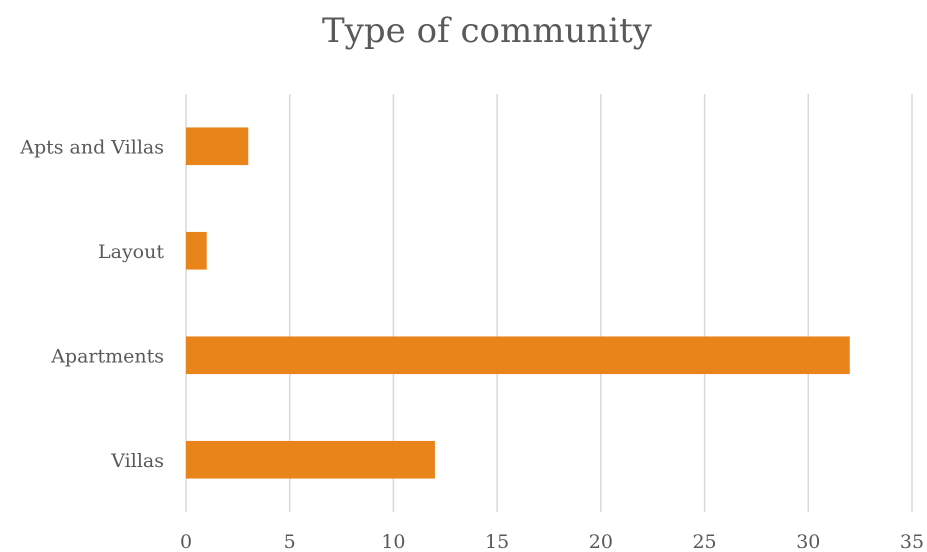 This screenshot has width=927, height=552. Describe the element at coordinates (107, 356) in the screenshot. I see `category-label: Apartments` at that location.